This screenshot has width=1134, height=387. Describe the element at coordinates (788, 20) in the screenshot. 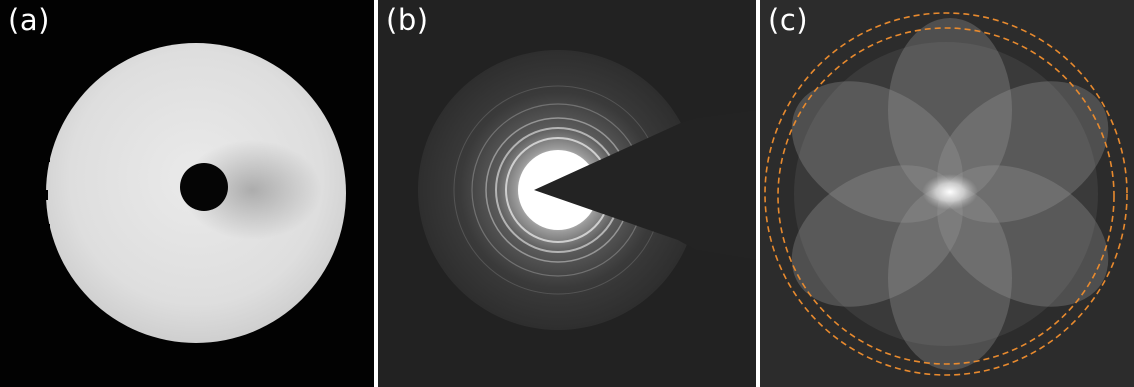

I see `panel-label-c: (c)` at that location.